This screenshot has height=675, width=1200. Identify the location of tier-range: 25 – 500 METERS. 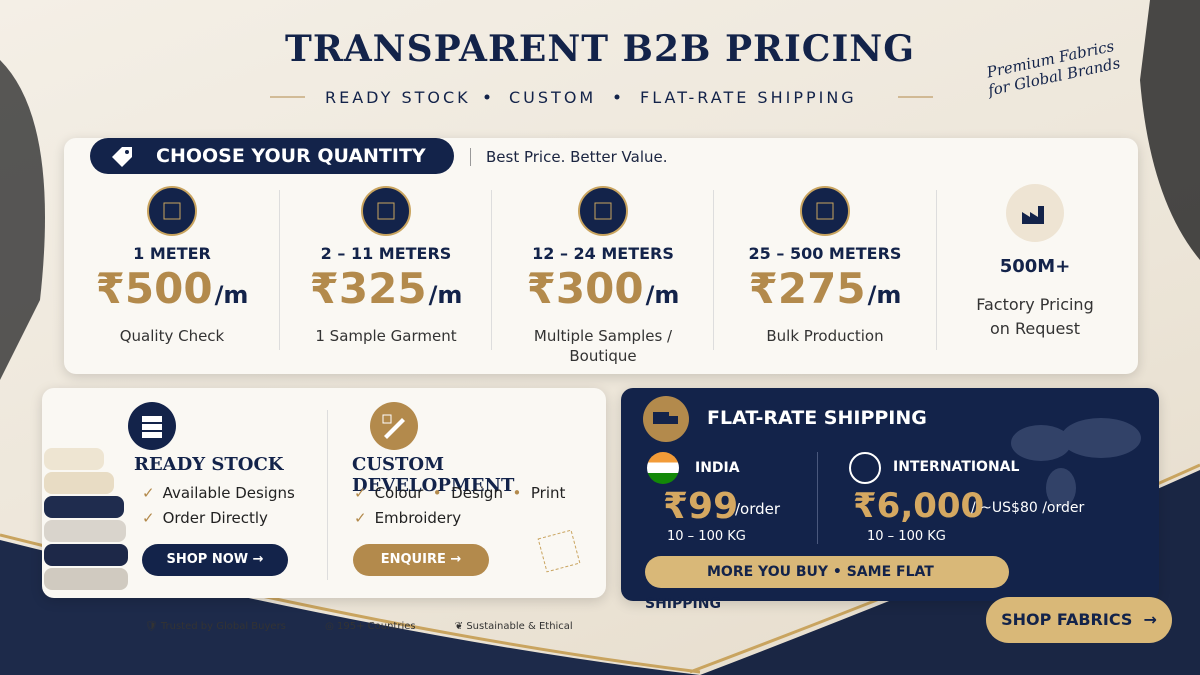
(825, 253).